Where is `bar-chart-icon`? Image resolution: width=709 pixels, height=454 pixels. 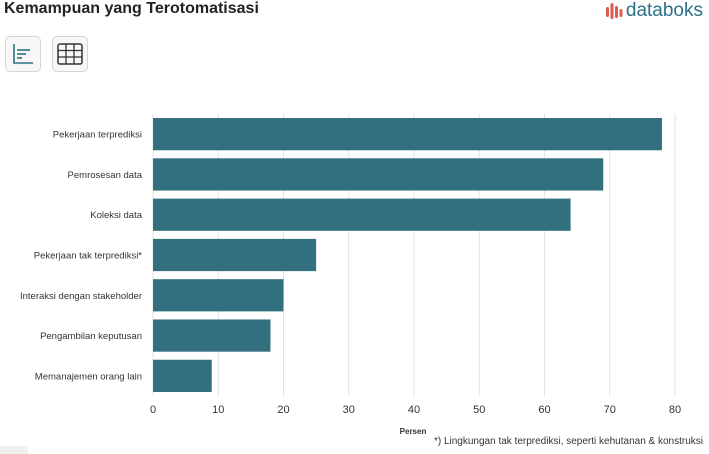 bar-chart-icon is located at coordinates (23, 54).